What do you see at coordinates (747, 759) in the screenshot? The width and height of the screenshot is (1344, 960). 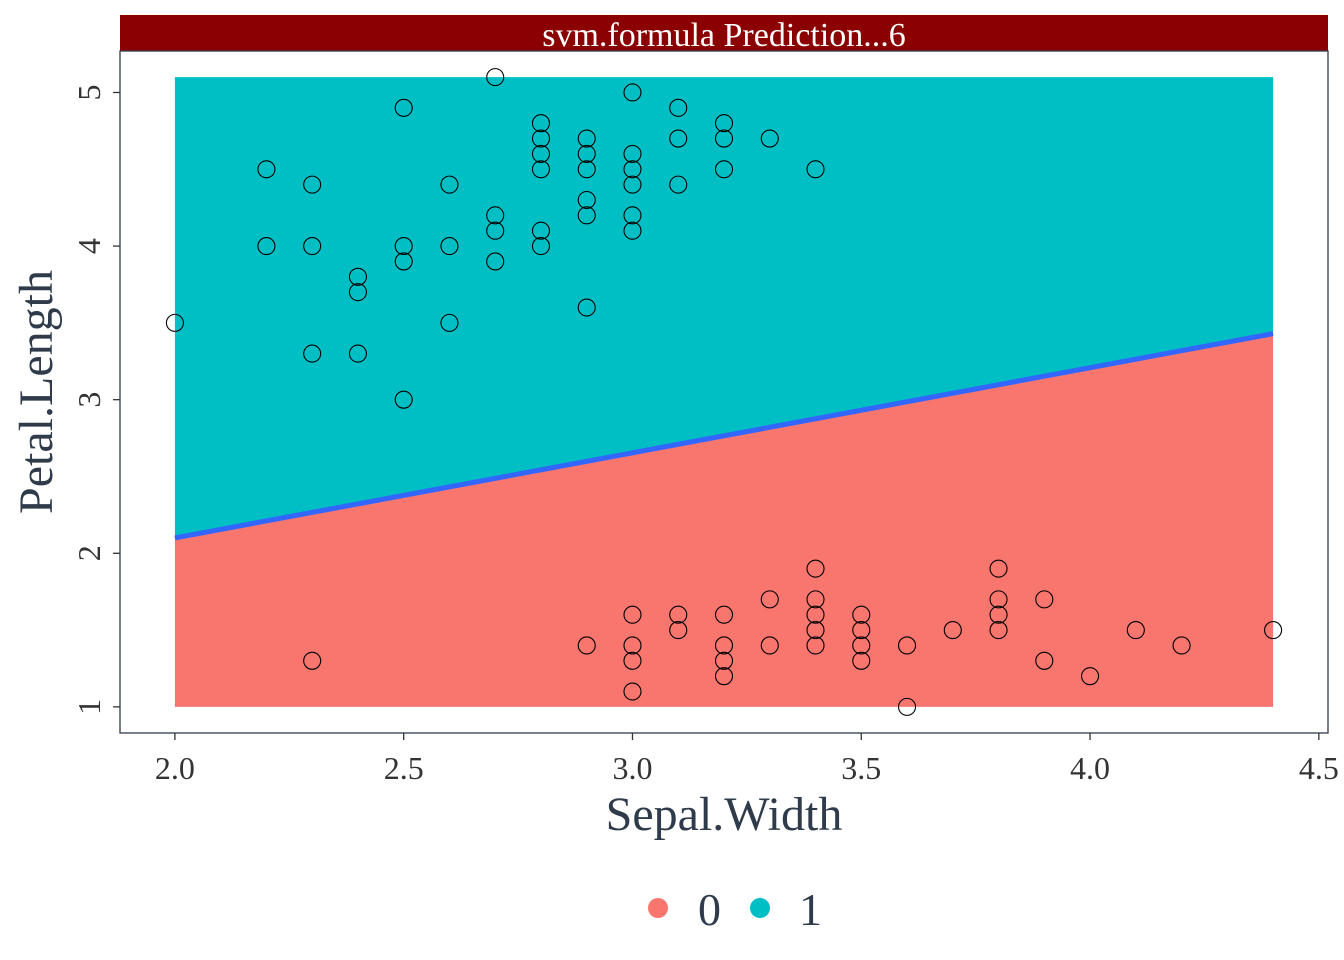 I see `x-axis-ticks: 2.0 2.5 3.0 3.5 4.0 4.5` at bounding box center [747, 759].